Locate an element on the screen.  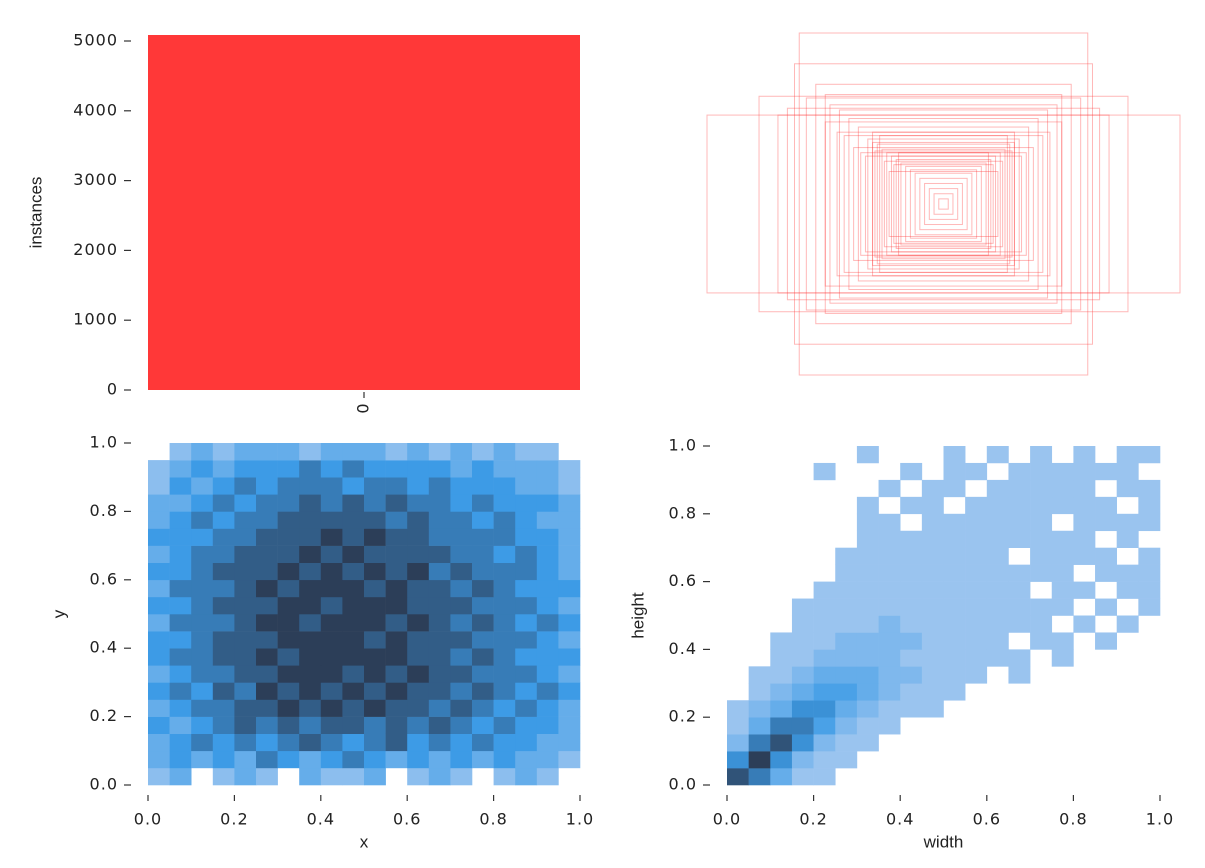
box is located at coordinates (943, 204).